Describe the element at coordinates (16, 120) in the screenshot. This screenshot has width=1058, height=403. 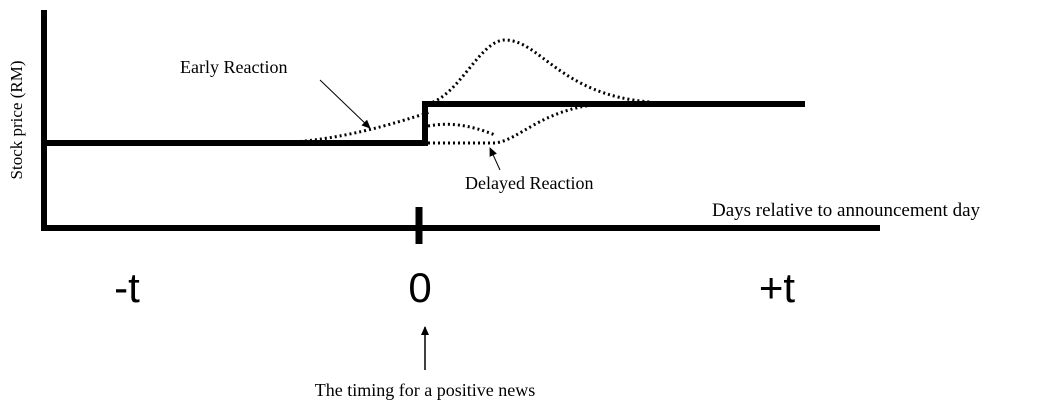
I see `y-axis-label: Stock price (RM)` at that location.